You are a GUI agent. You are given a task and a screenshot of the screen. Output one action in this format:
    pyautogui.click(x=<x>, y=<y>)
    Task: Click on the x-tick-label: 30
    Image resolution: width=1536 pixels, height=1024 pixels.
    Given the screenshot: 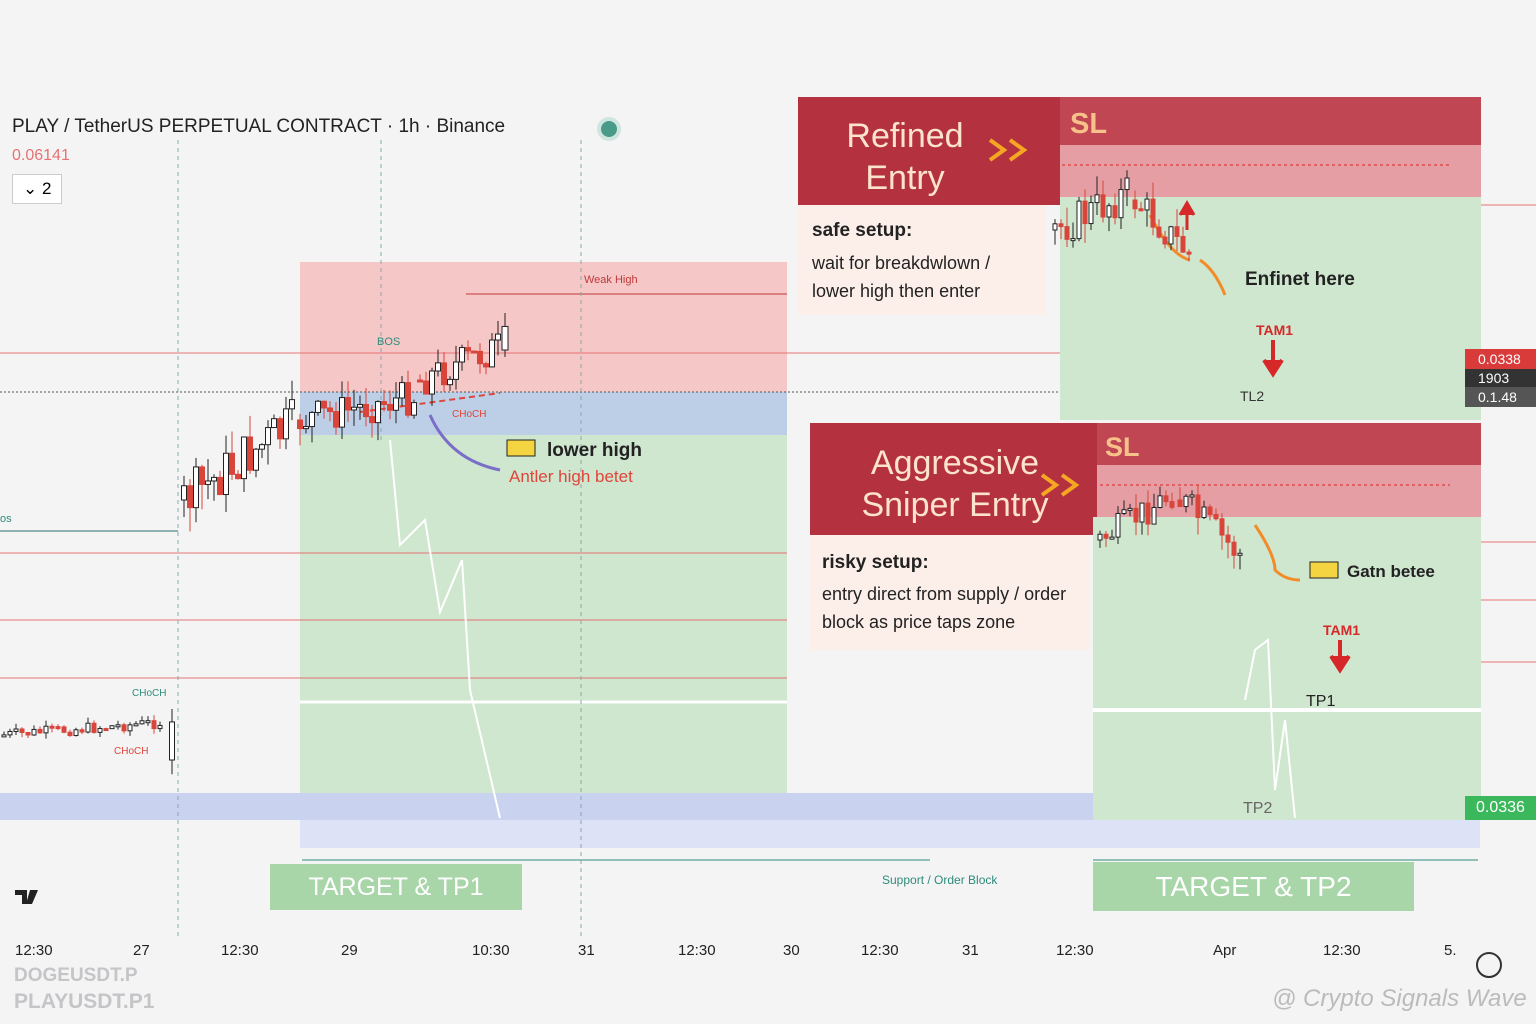 What is the action you would take?
    pyautogui.click(x=791, y=950)
    